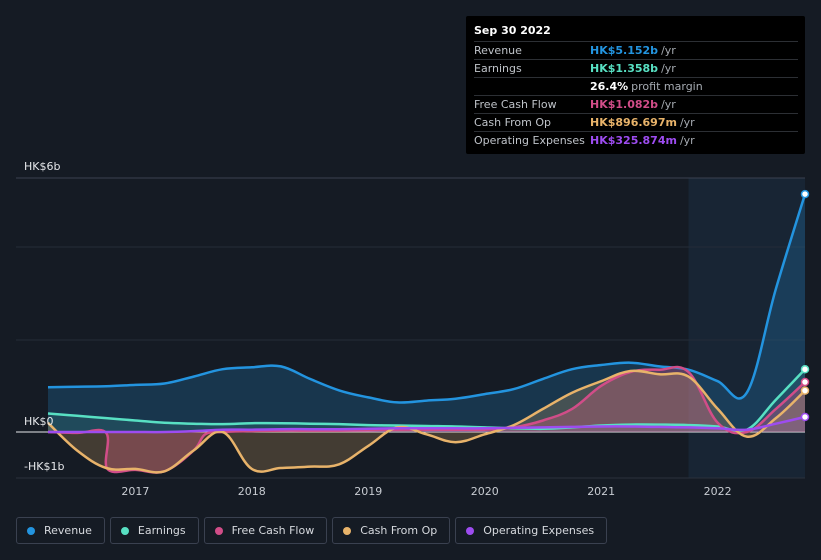 This screenshot has width=821, height=560. I want to click on legend-item-revenue: Revenue, so click(60, 530).